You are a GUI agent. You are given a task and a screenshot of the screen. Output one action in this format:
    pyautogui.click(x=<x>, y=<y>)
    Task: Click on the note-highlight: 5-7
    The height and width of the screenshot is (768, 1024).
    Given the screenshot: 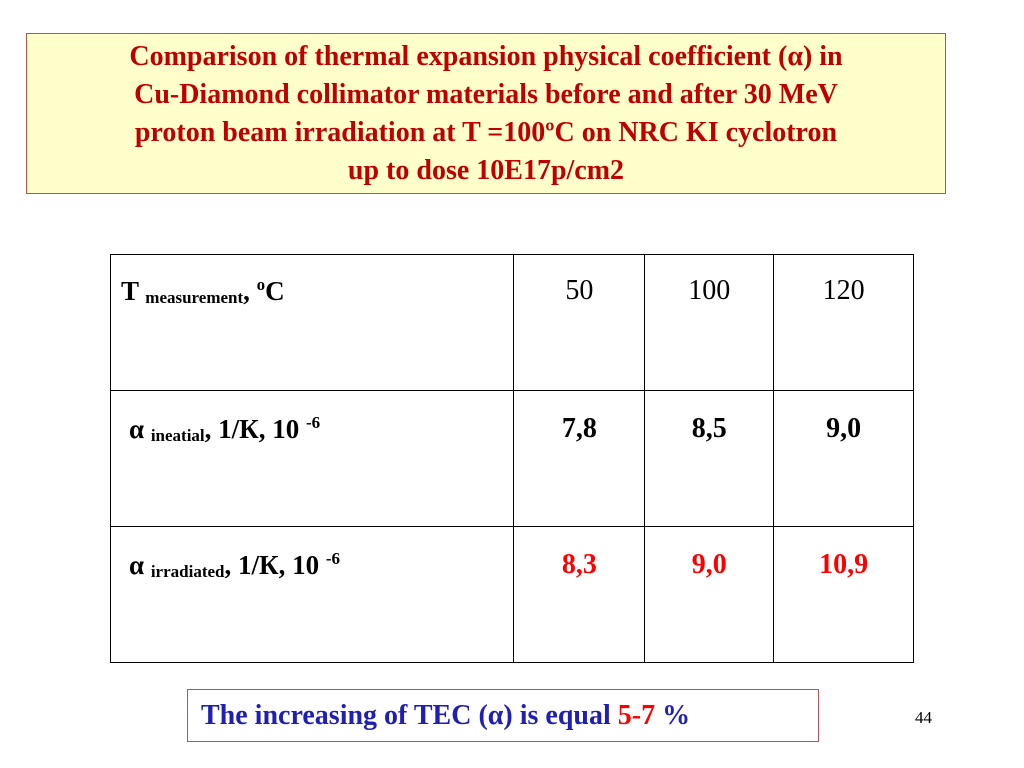 What is the action you would take?
    pyautogui.click(x=640, y=715)
    